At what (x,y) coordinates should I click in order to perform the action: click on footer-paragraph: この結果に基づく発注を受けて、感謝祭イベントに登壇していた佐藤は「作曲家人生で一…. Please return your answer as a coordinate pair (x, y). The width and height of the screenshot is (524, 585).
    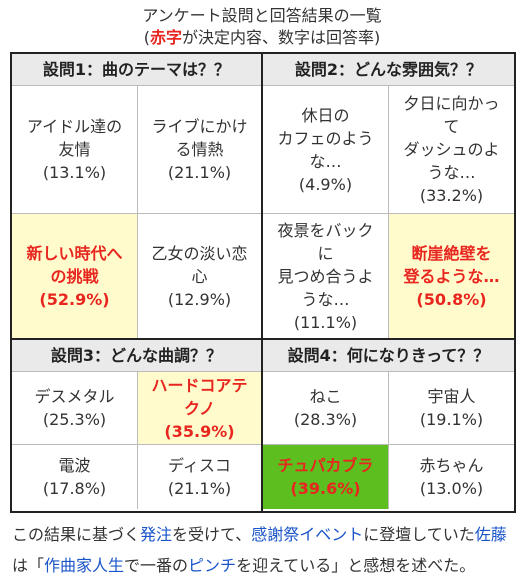
    Looking at the image, I should click on (264, 550).